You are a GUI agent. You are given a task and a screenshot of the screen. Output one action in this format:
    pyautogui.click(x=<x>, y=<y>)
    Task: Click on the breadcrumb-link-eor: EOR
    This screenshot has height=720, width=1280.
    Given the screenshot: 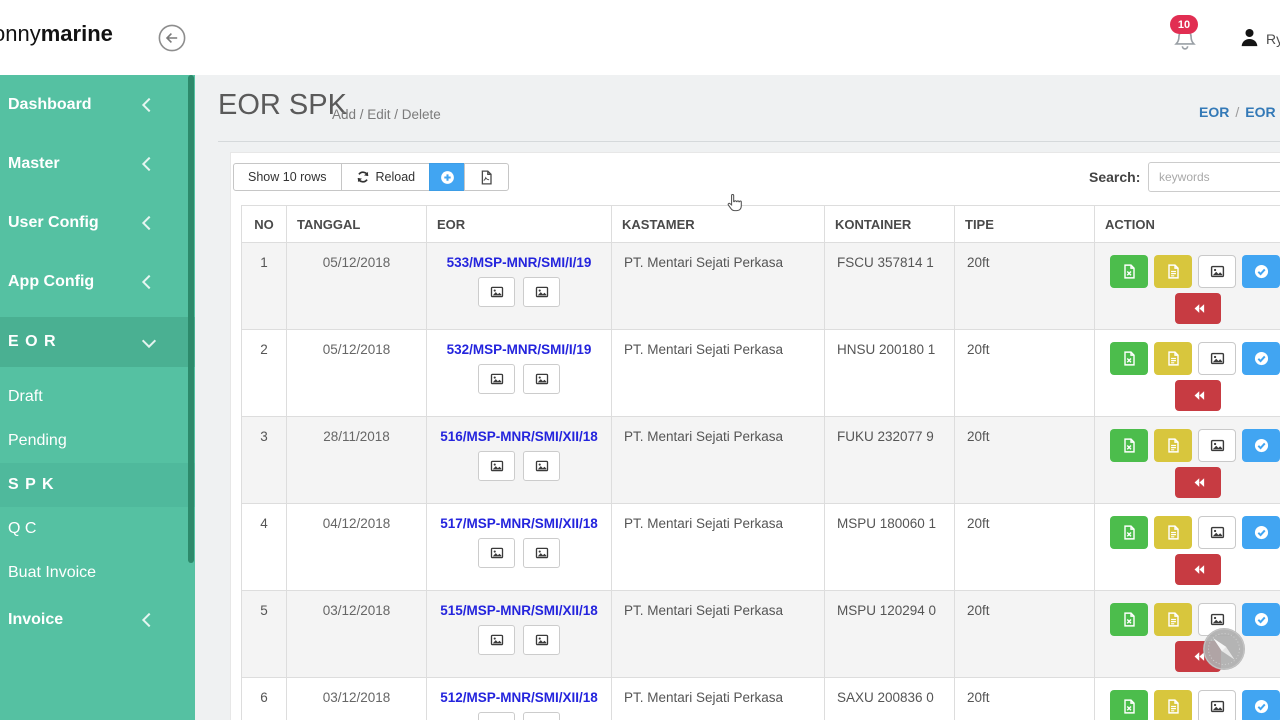 What is the action you would take?
    pyautogui.click(x=1214, y=112)
    